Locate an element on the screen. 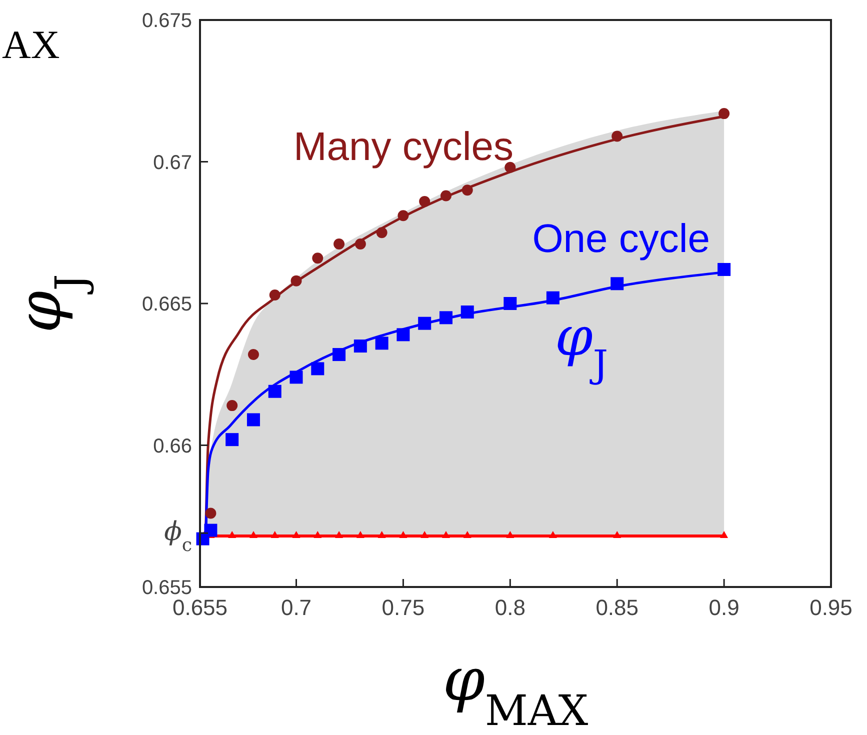  x-tick-label: 0.7 is located at coordinates (296, 607).